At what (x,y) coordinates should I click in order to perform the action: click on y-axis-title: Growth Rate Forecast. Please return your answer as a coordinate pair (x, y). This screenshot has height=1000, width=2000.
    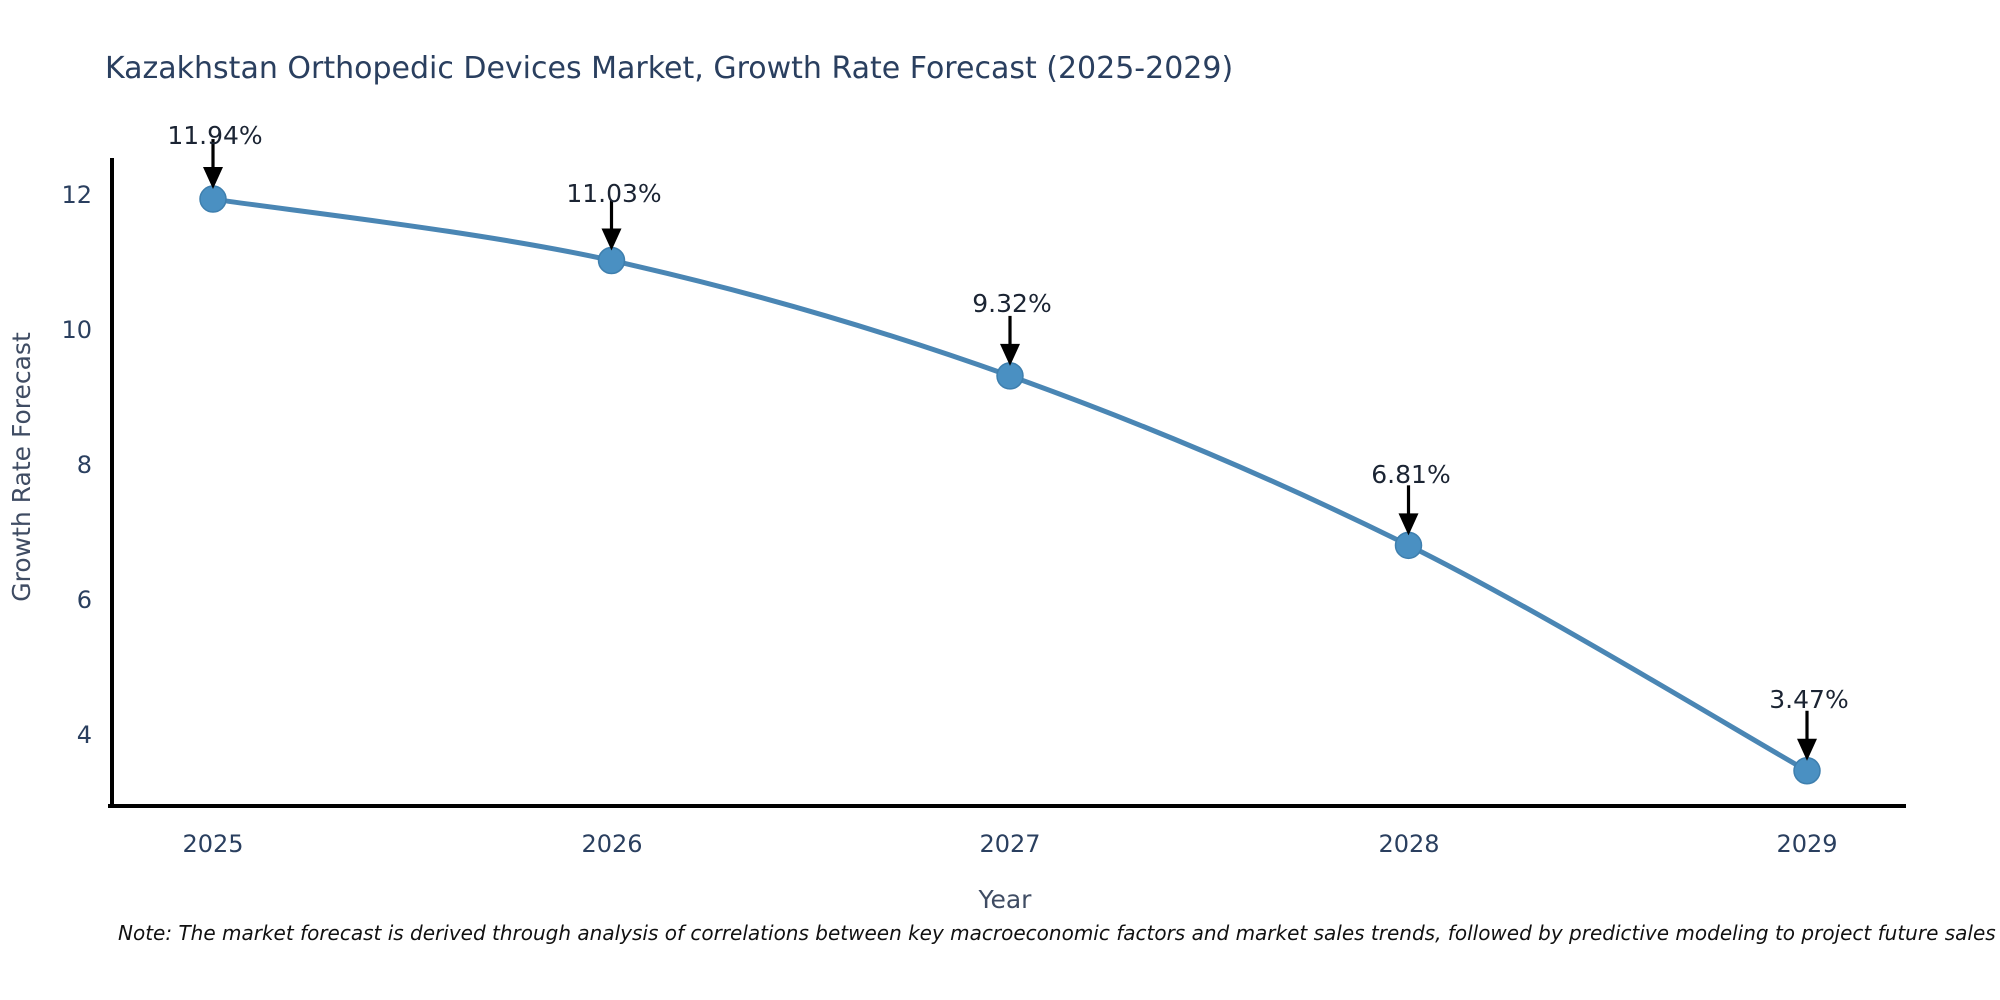
    Looking at the image, I should click on (21, 467).